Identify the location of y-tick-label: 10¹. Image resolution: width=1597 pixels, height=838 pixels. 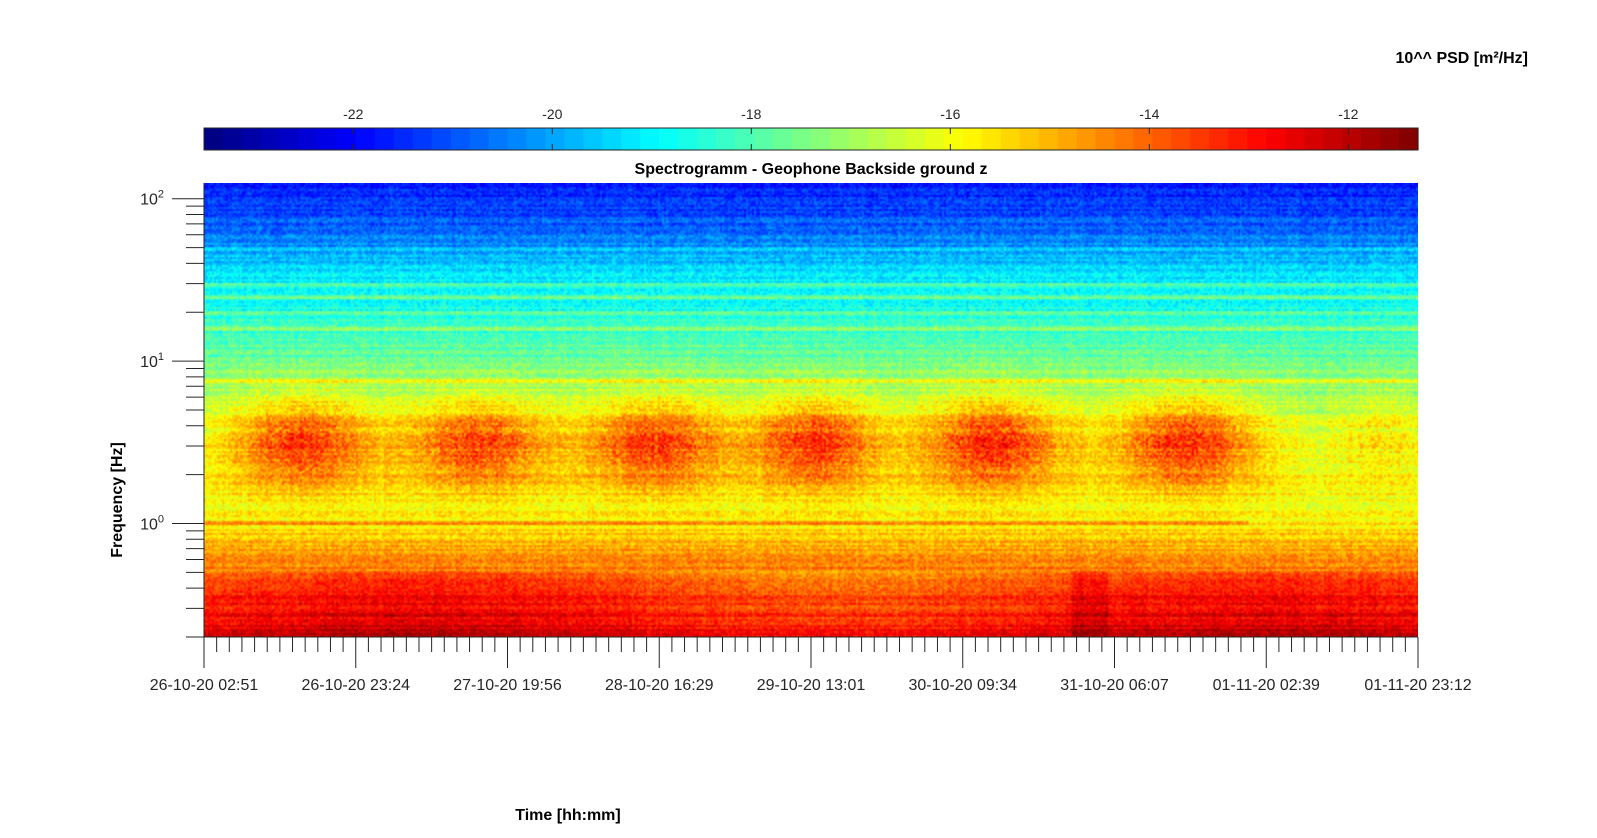
(152, 361).